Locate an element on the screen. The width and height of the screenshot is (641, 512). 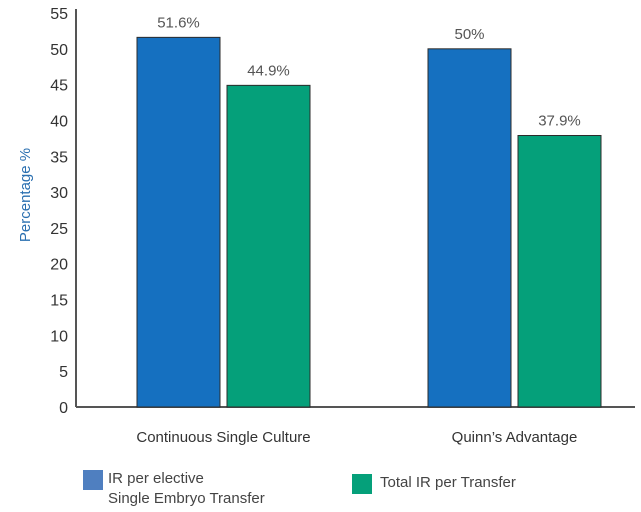
y-tick-label: 15 is located at coordinates (59, 301).